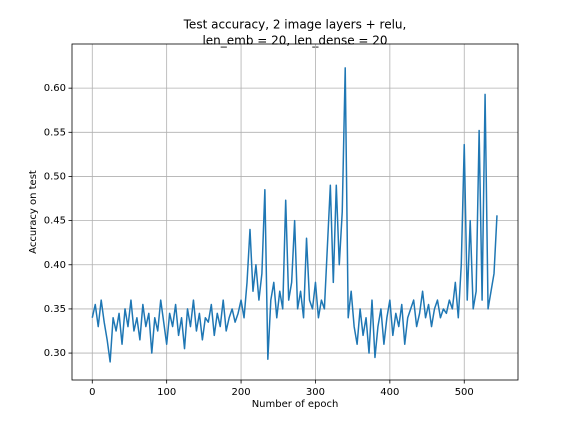 Image resolution: width=576 pixels, height=436 pixels. What do you see at coordinates (294, 41) in the screenshot?
I see `chart-title: len_emb = 20, len_dense = 20` at bounding box center [294, 41].